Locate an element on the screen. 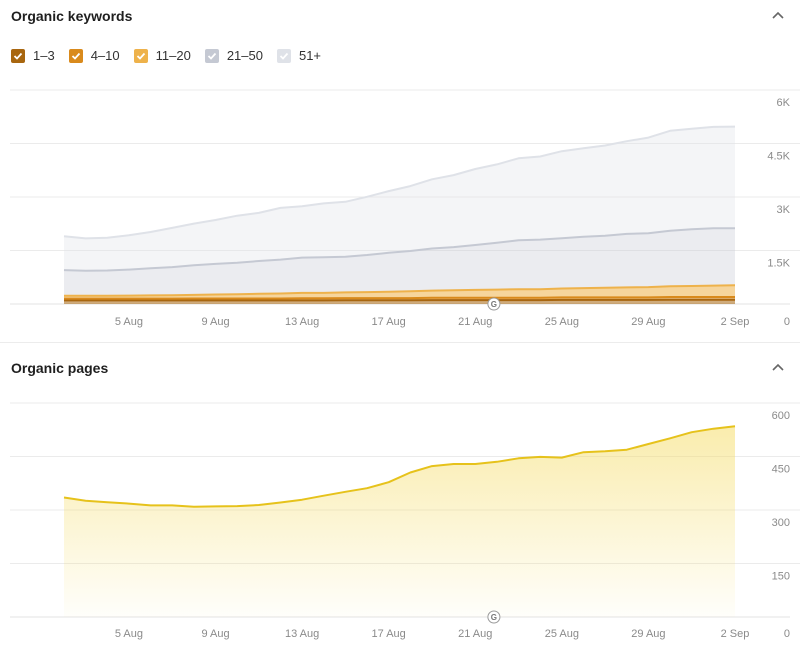 Image resolution: width=800 pixels, height=649 pixels. y-tick-label: 600 is located at coordinates (781, 416).